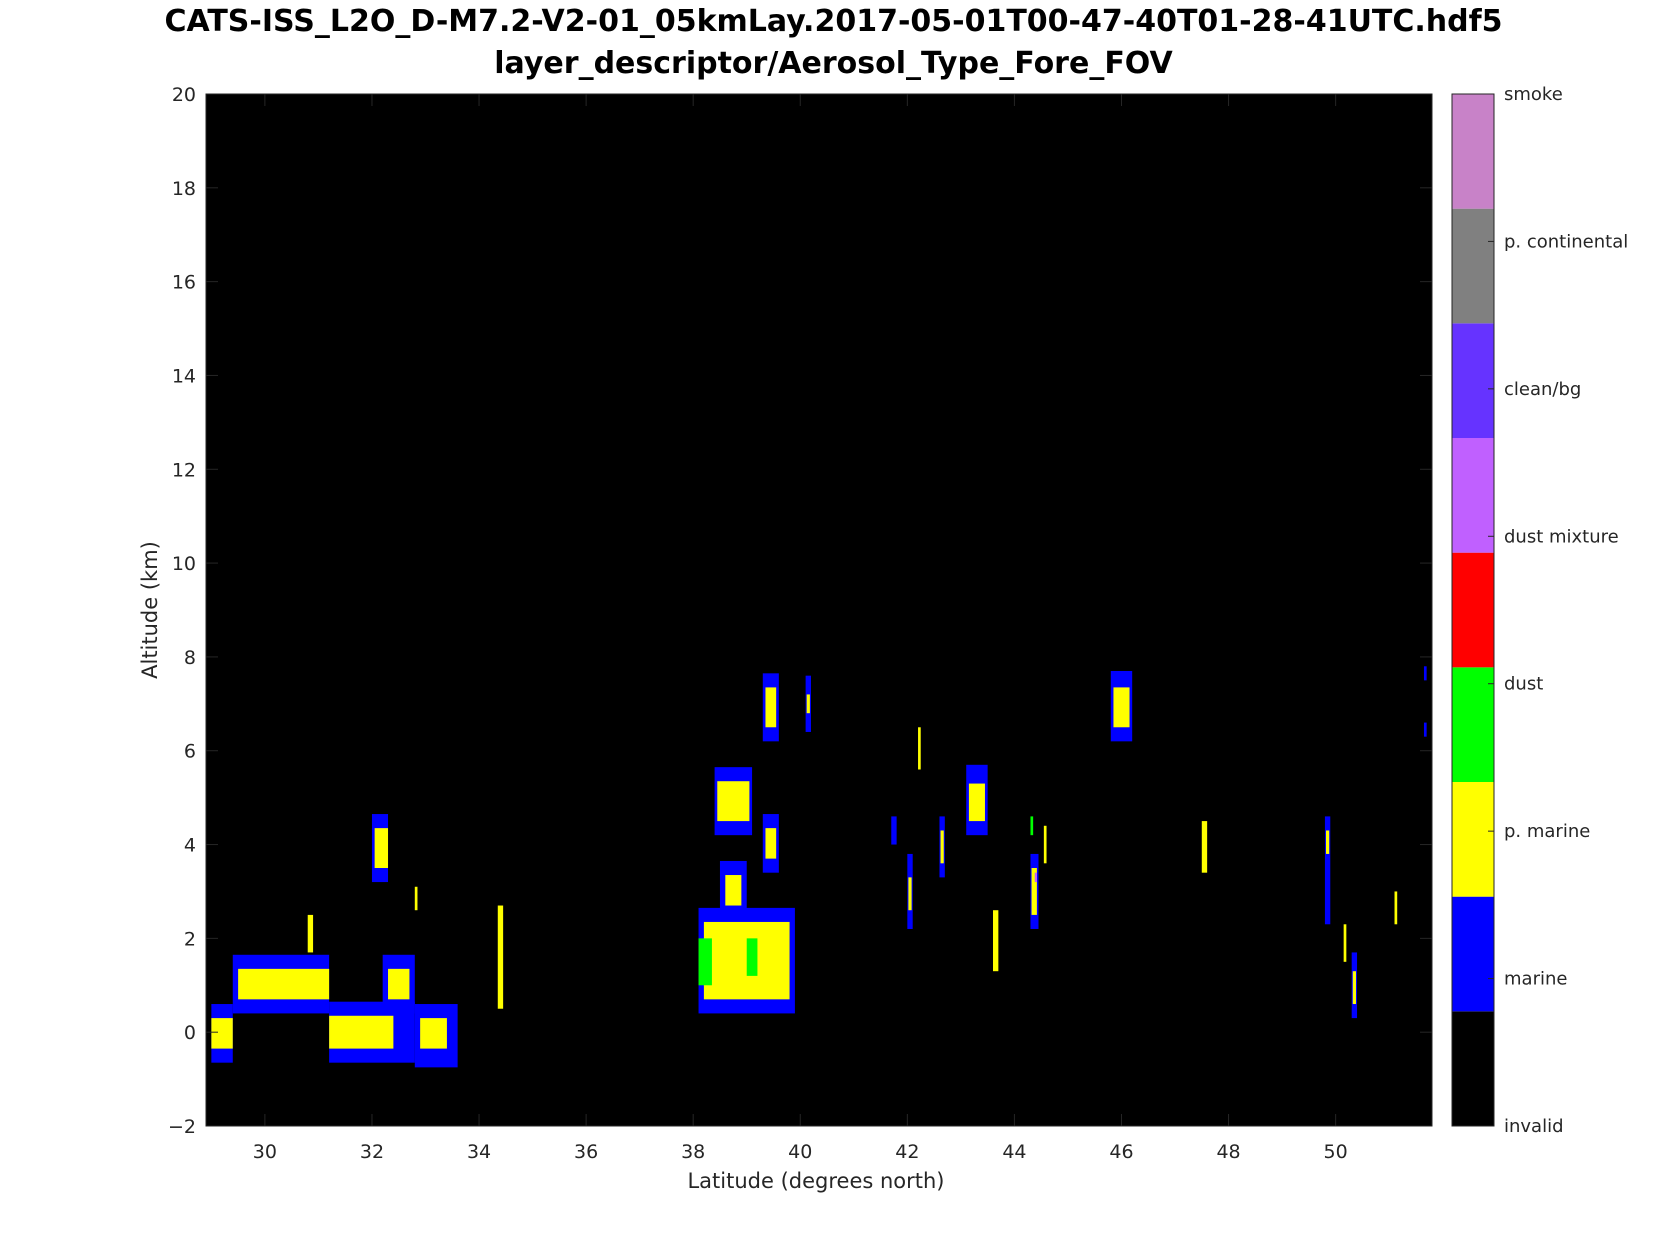 This screenshot has height=1250, width=1667. What do you see at coordinates (190, 752) in the screenshot?
I see `y-tick-label: 6` at bounding box center [190, 752].